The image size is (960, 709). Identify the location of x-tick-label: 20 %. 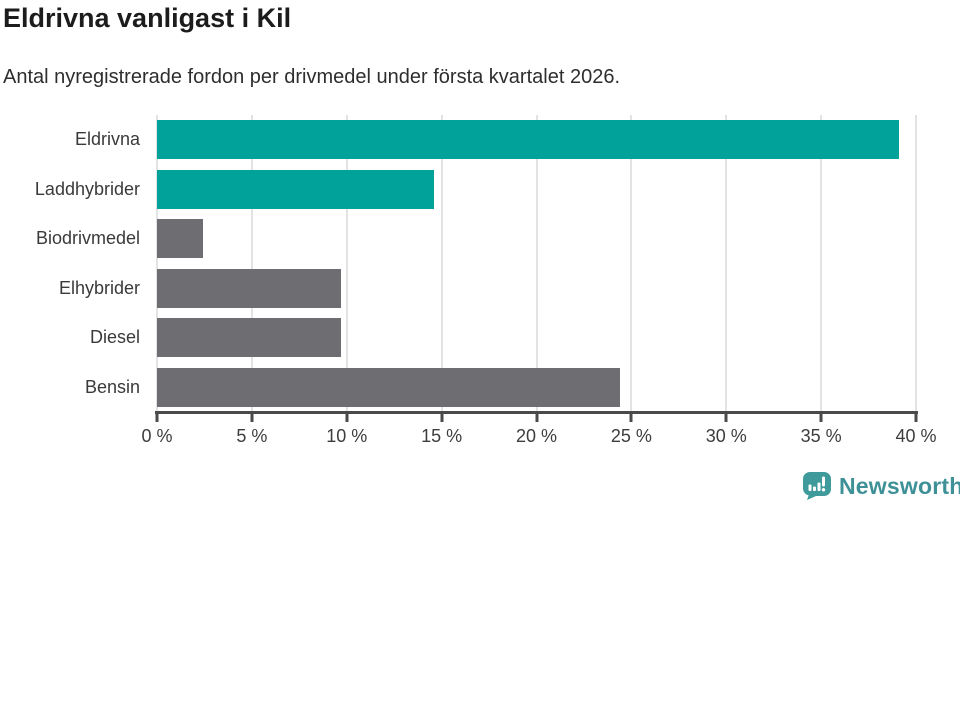
(536, 436).